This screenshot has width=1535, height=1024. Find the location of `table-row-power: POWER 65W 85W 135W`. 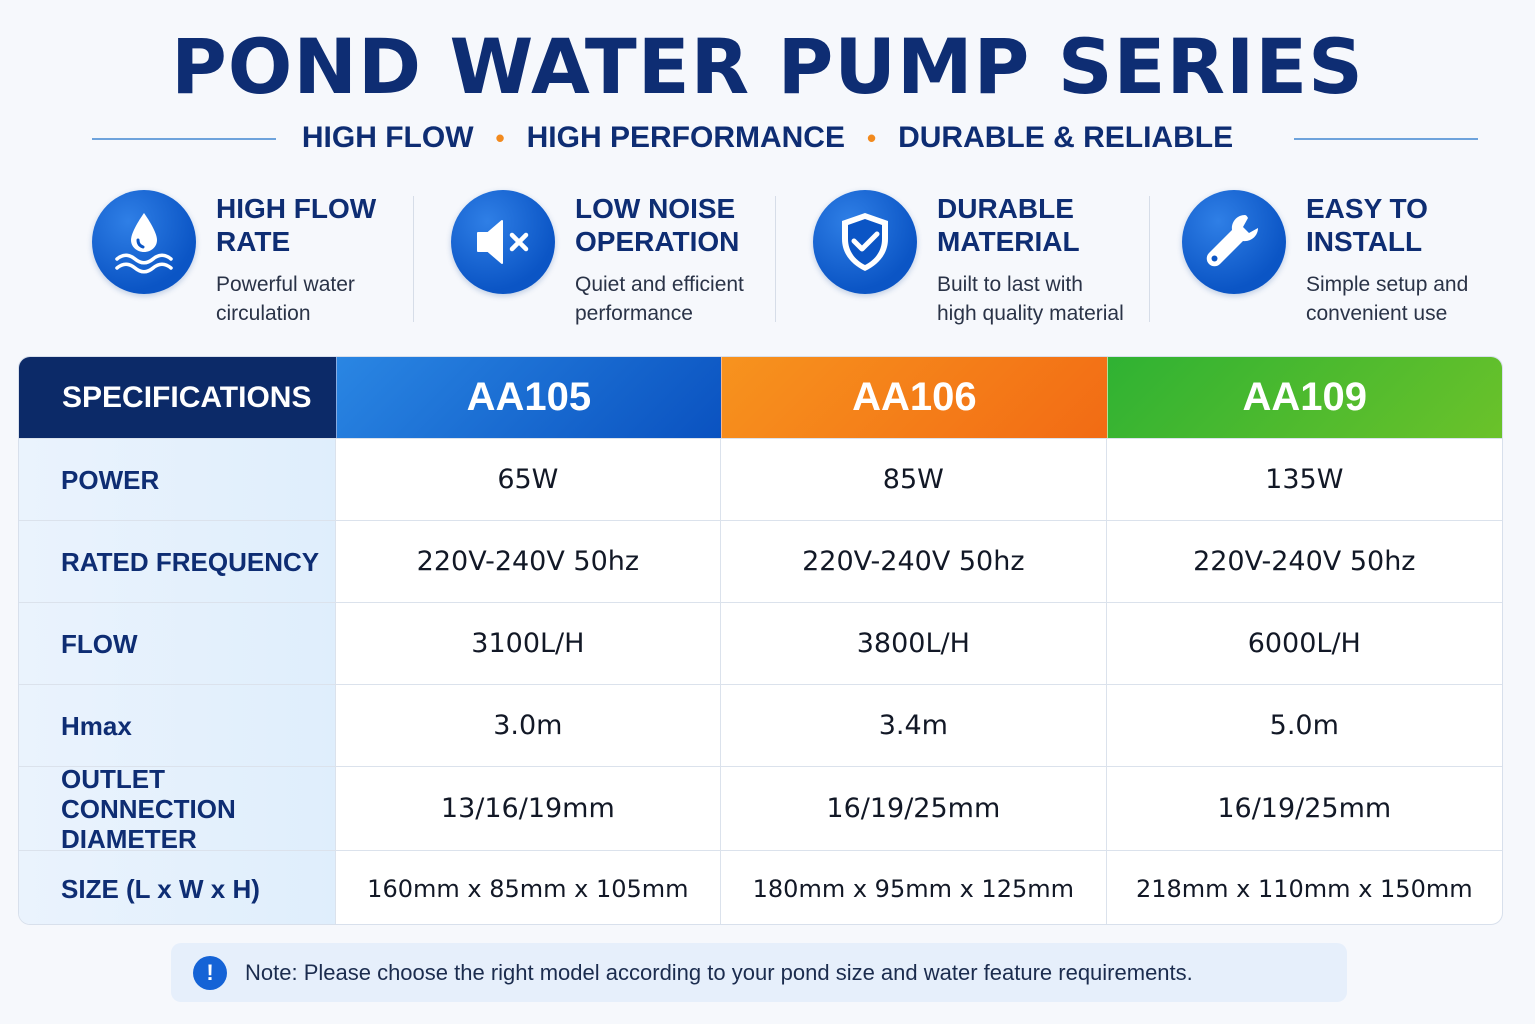

table-row-power: POWER 65W 85W 135W is located at coordinates (760, 479).